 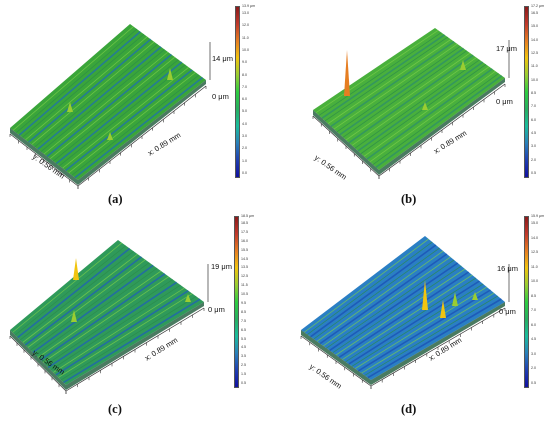 I want to click on colorbar-tick-label: 15.5, so click(x=244, y=249).